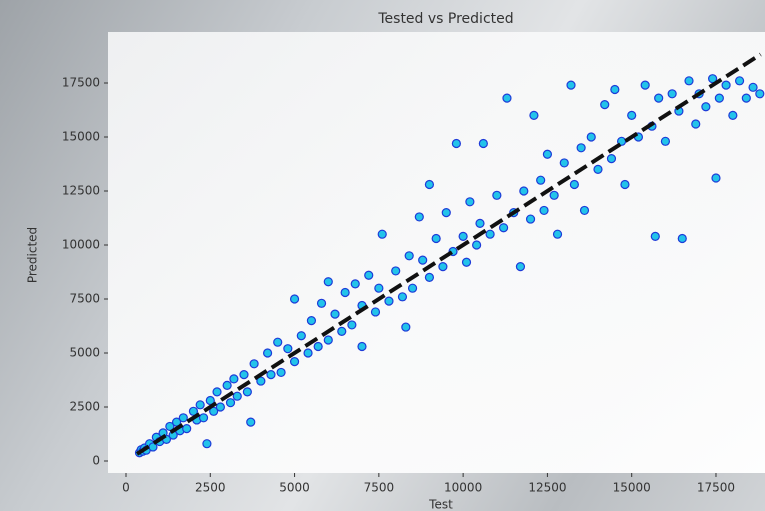  Describe the element at coordinates (440, 504) in the screenshot. I see `x-axis-label: Test` at that location.